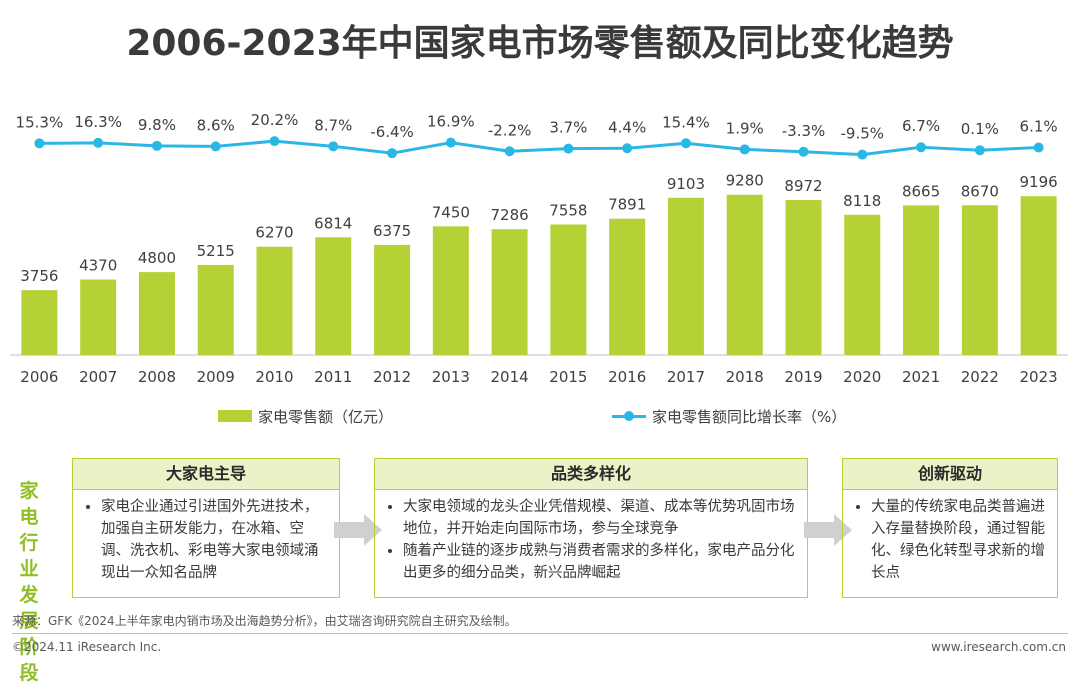  I want to click on bar-value-label: 6814, so click(333, 223).